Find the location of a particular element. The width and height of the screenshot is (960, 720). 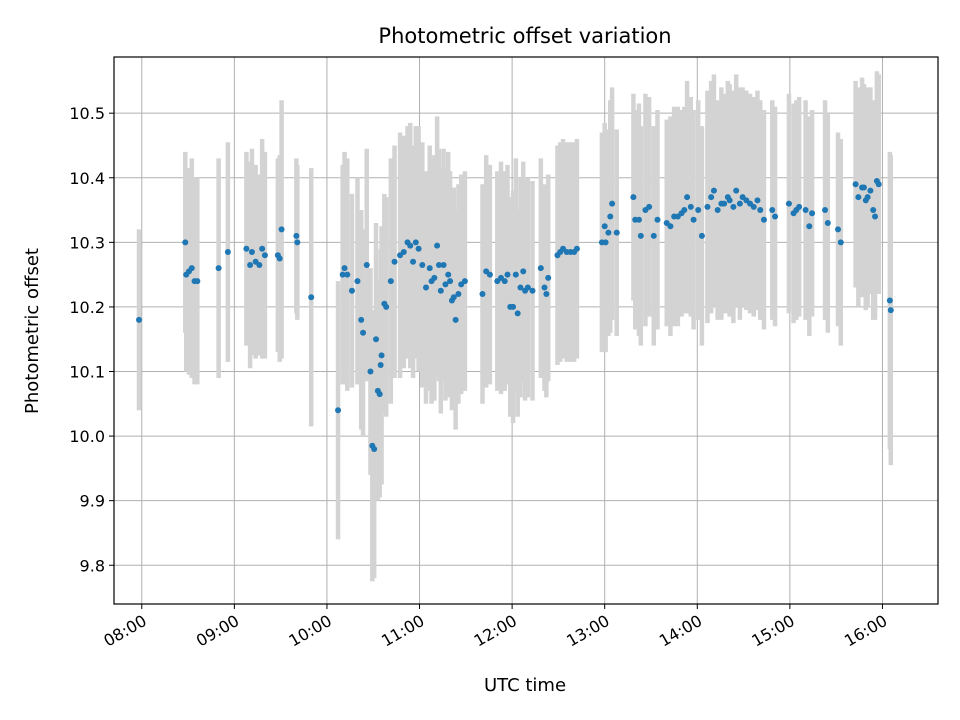

x-tick-label: 11:00 is located at coordinates (402, 631).